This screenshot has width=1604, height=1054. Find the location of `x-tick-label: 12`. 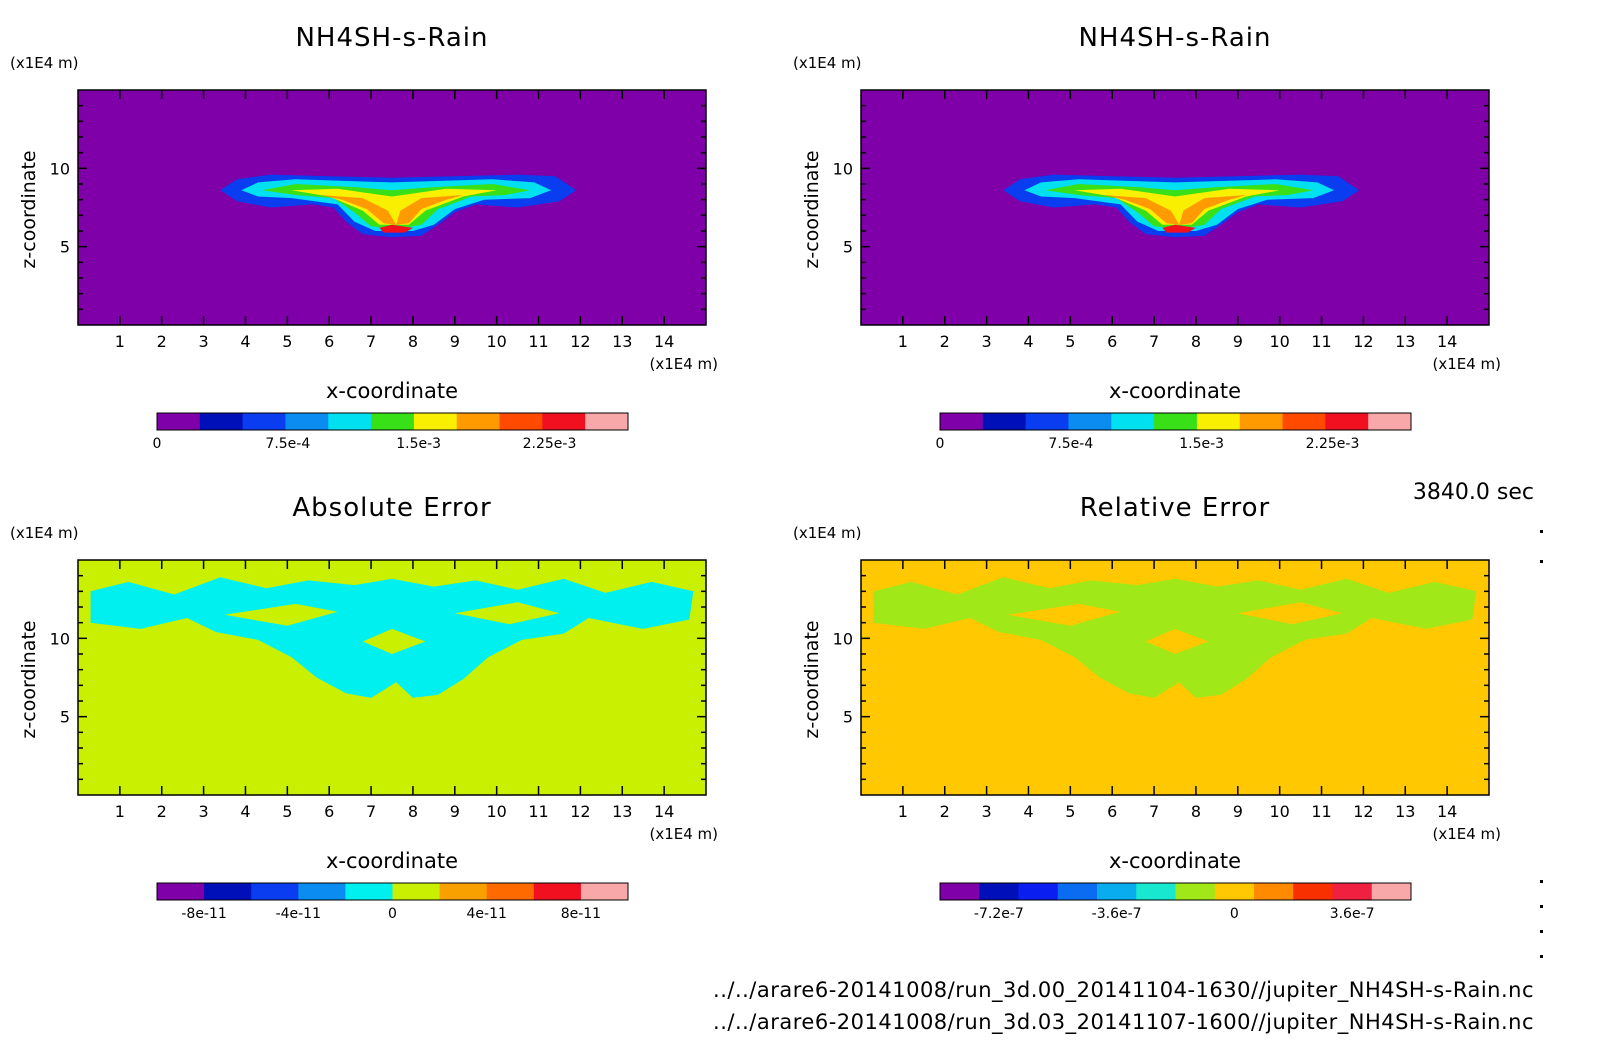

x-tick-label: 12 is located at coordinates (1363, 811).